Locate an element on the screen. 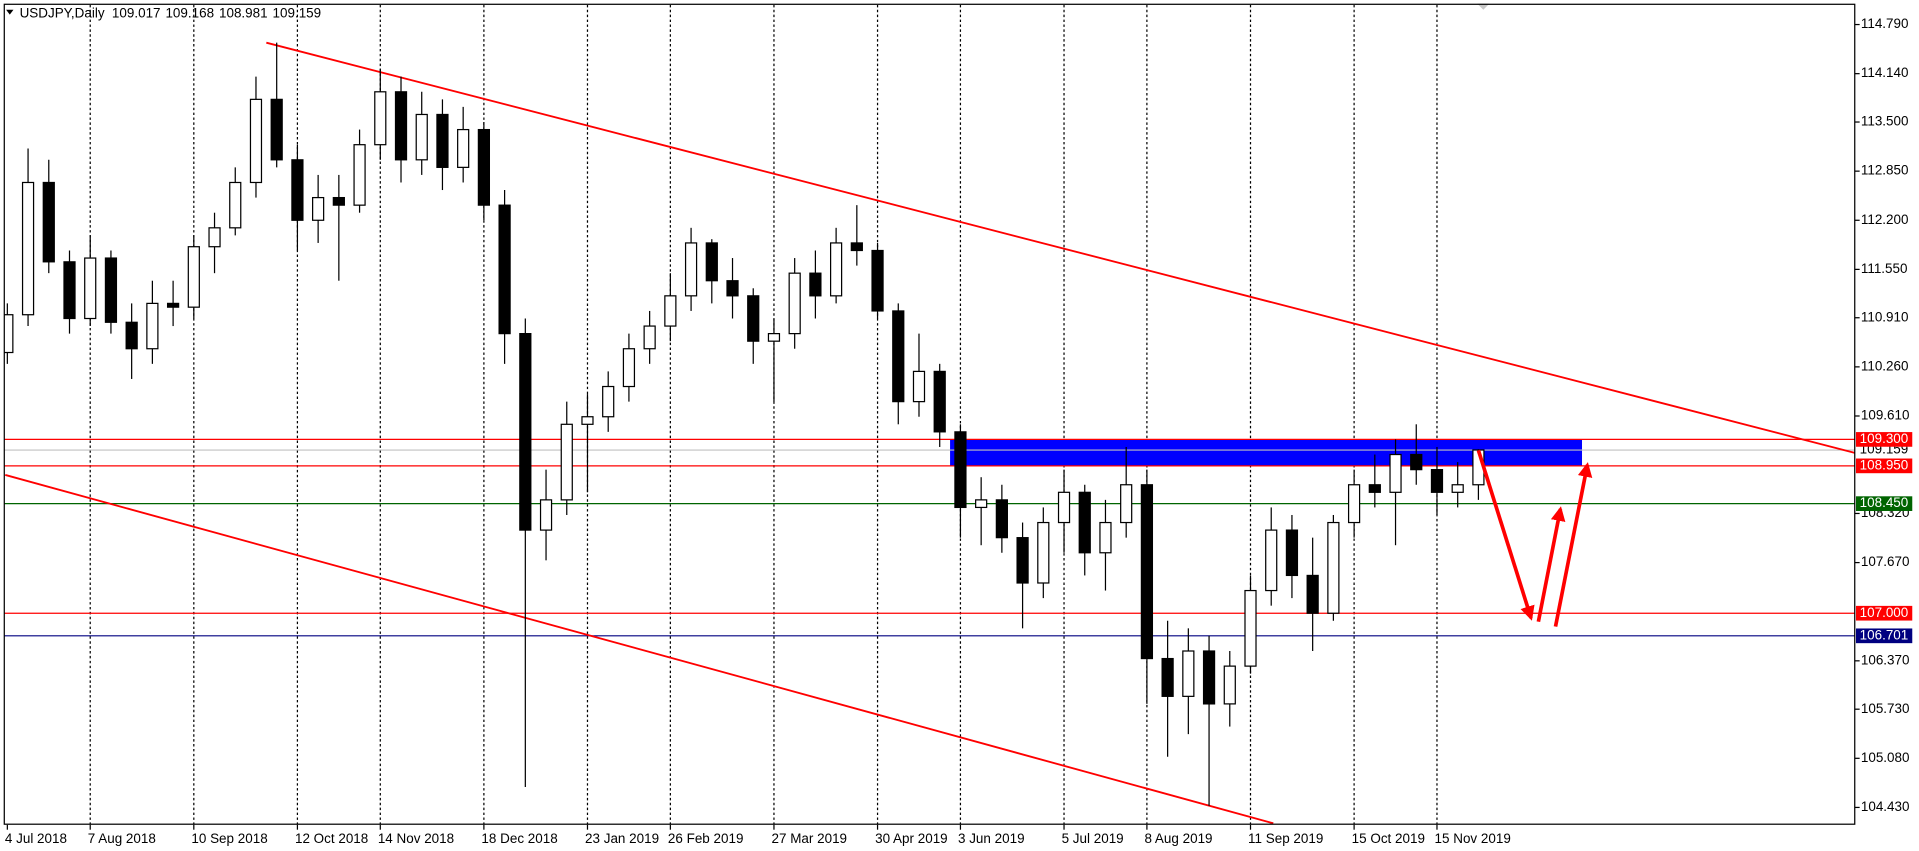  chart-header: USDJPY,Daily 109.017 109.168 108.981 109.159 is located at coordinates (171, 12).